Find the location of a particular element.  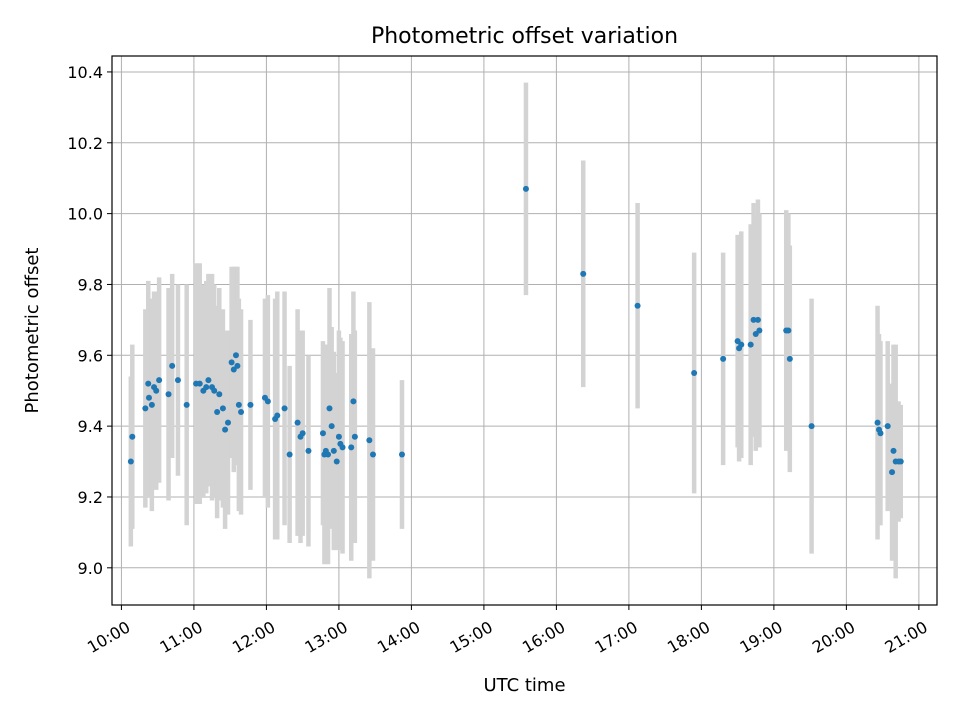

x-tick-label: 12:00 is located at coordinates (253, 637).